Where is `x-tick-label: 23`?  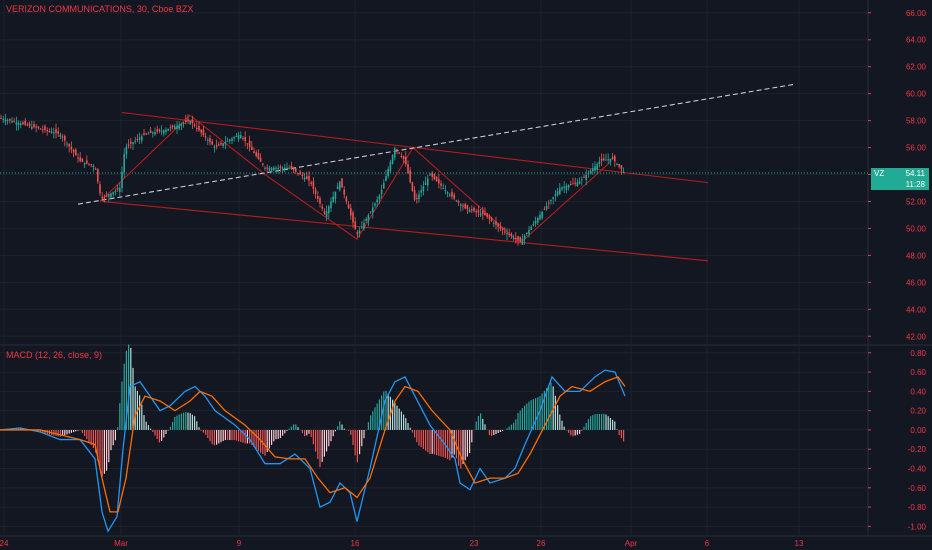 x-tick-label: 23 is located at coordinates (474, 543).